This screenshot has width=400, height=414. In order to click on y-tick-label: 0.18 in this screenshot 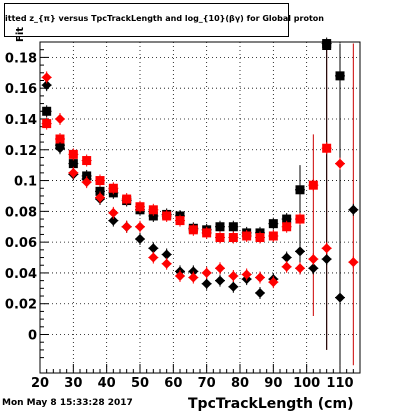, I will do `click(21, 58)`.